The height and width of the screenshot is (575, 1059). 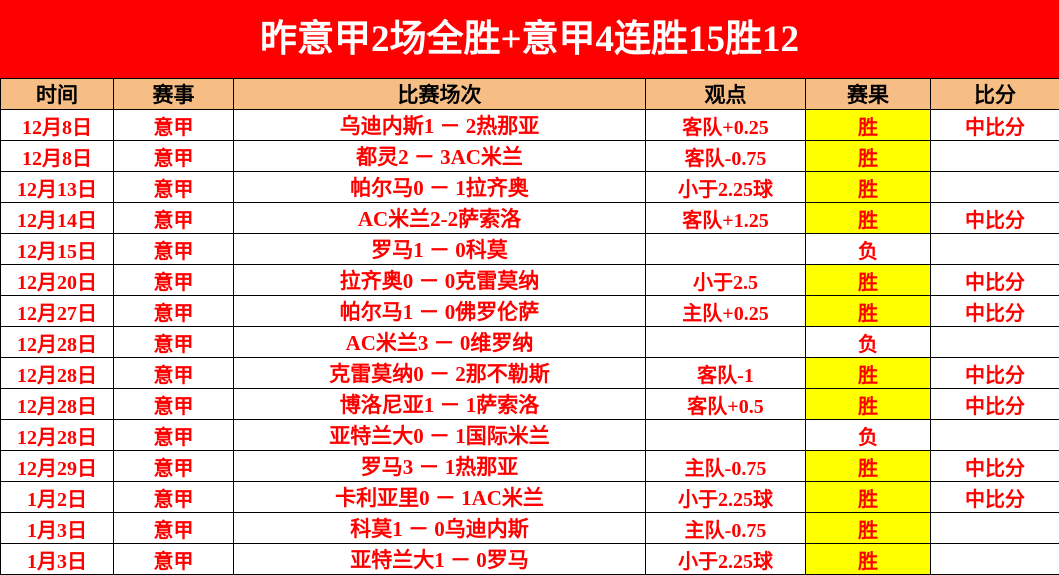 What do you see at coordinates (726, 218) in the screenshot?
I see `cell-viewpoint: 客队+1.25` at bounding box center [726, 218].